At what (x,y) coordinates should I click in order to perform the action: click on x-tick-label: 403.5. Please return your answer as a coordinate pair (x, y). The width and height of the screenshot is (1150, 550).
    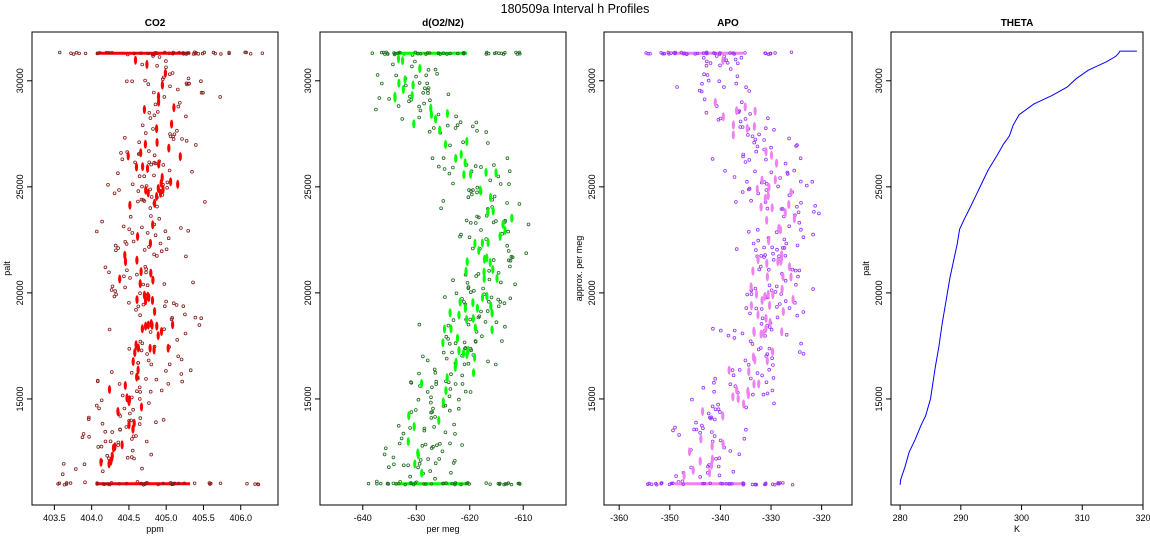
    Looking at the image, I should click on (54, 518).